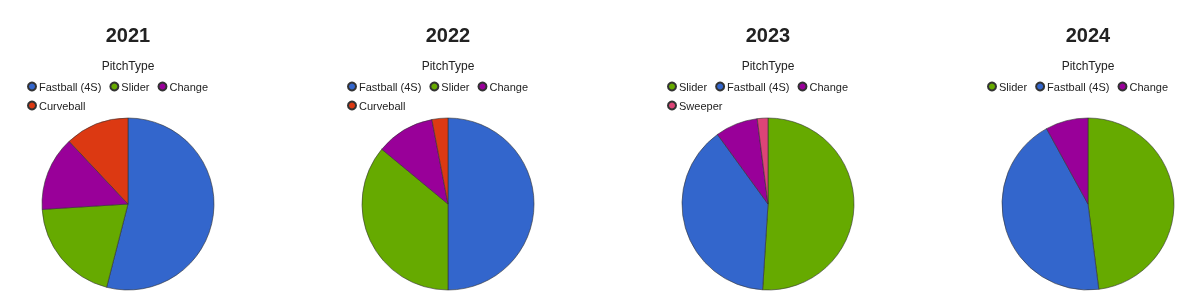 The height and width of the screenshot is (306, 1200). What do you see at coordinates (1088, 35) in the screenshot?
I see `chart-title: 2024` at bounding box center [1088, 35].